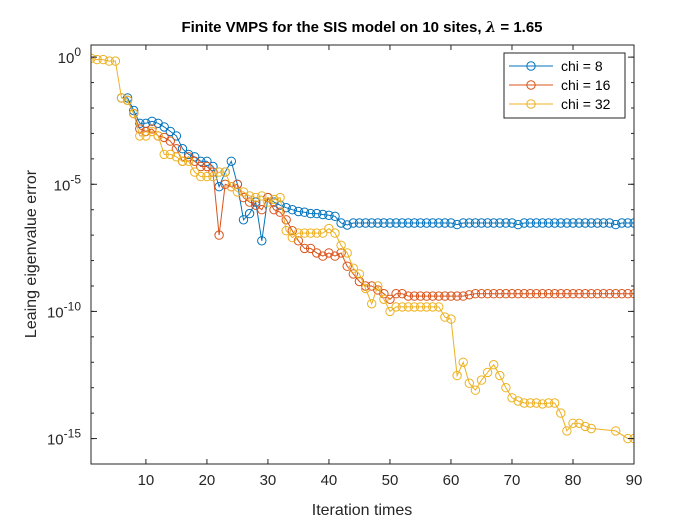 This screenshot has width=700, height=525. I want to click on x-tick-label: 70, so click(512, 480).